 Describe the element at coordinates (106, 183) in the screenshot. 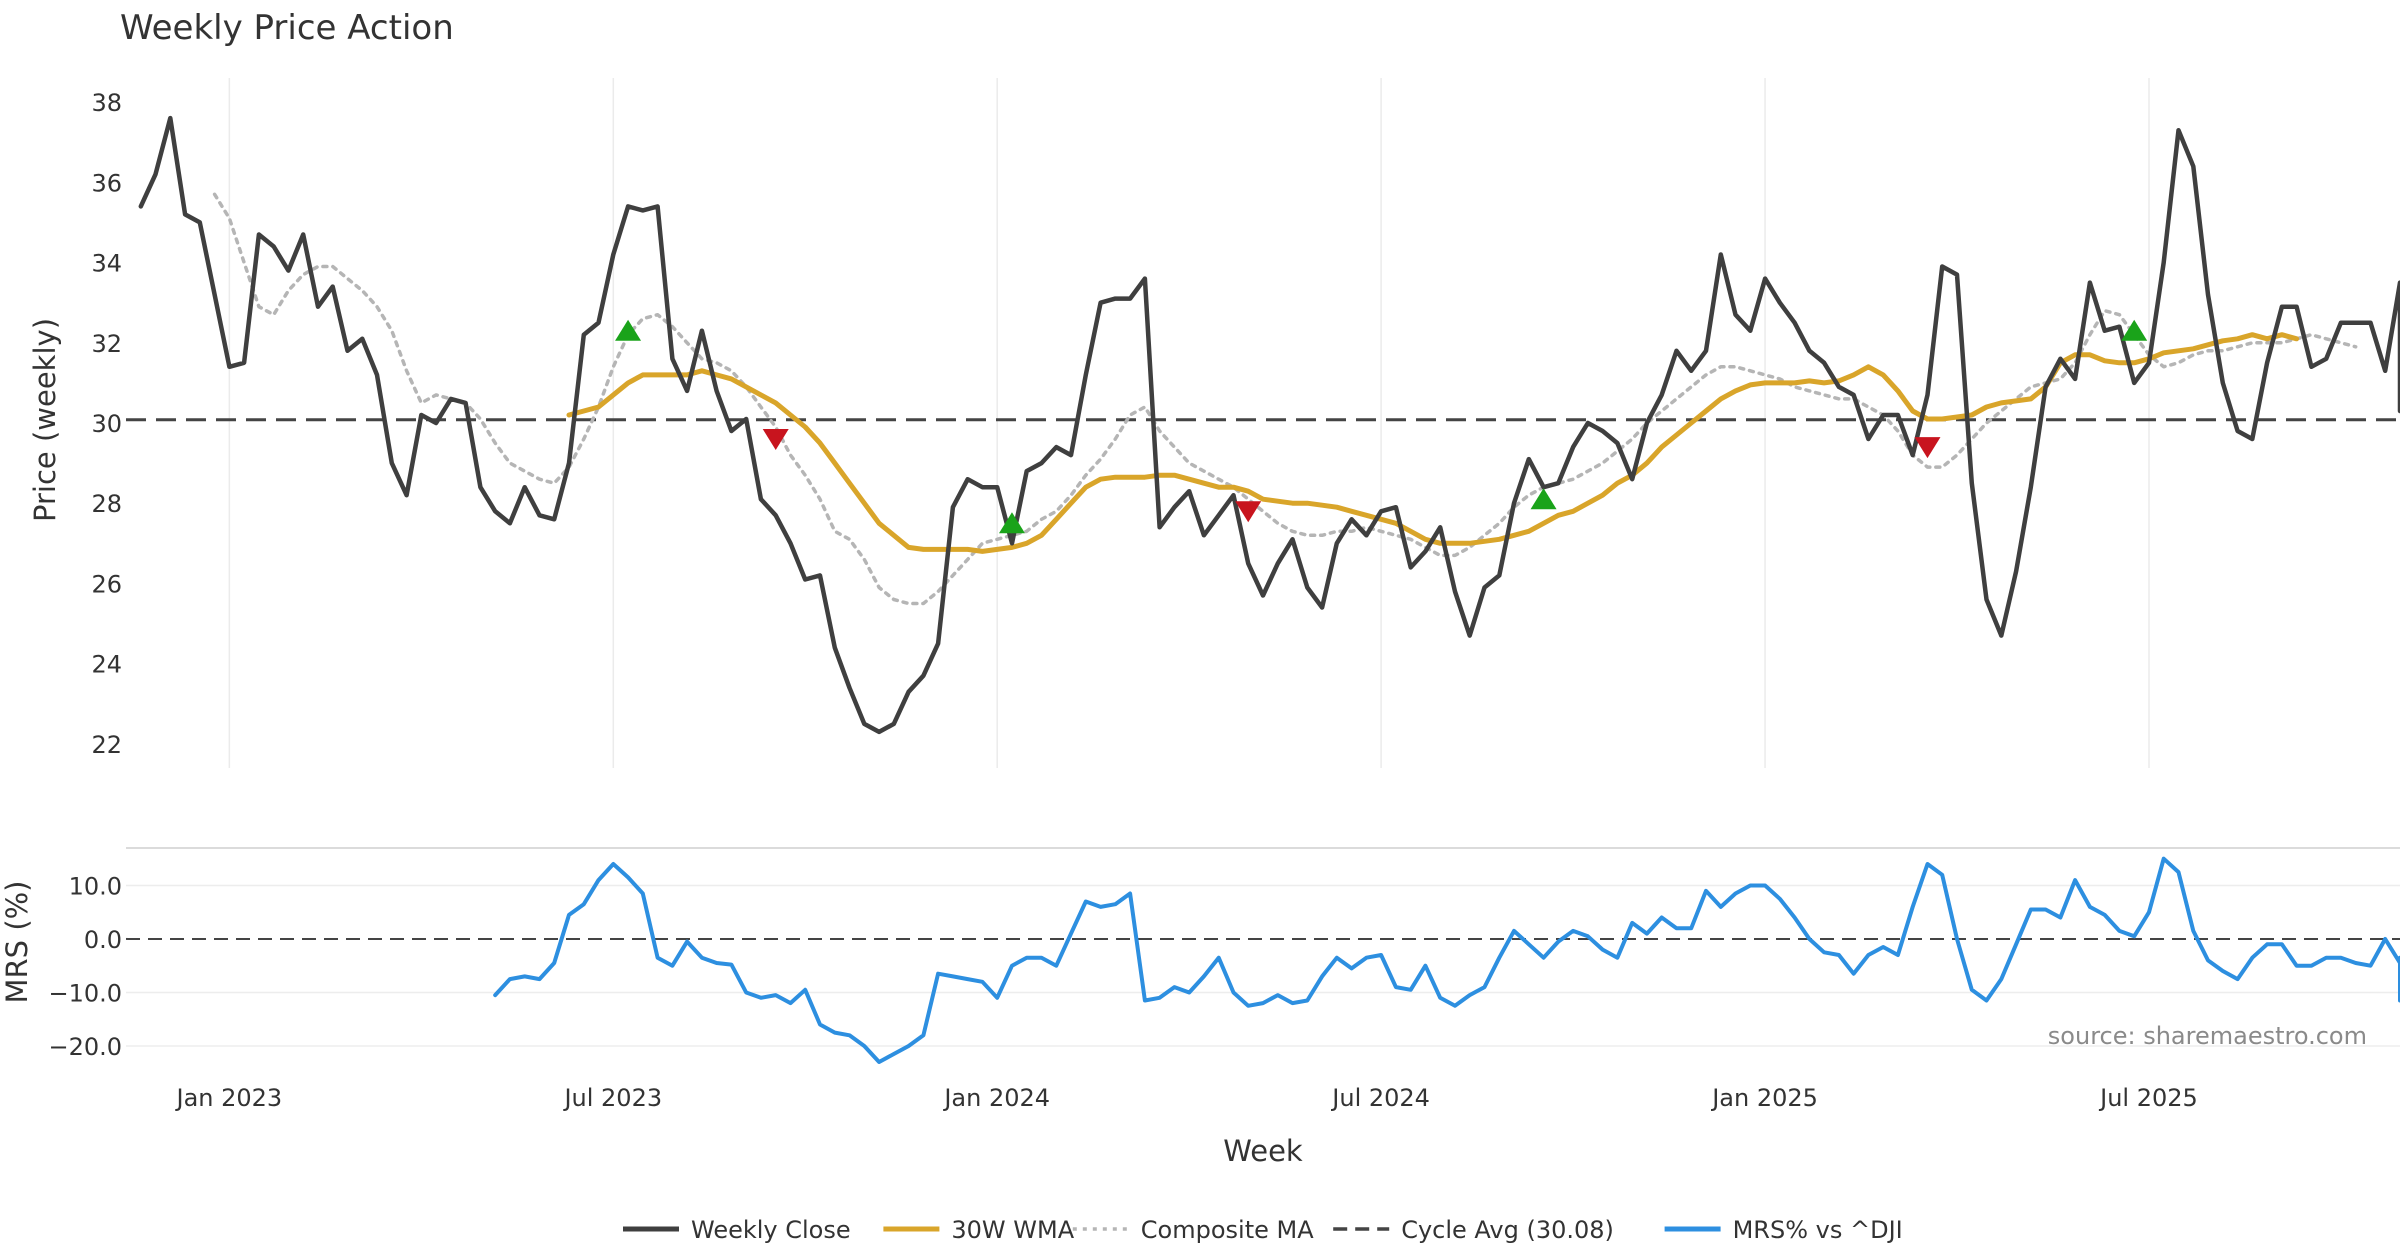

I see `price-tick-label: 36` at that location.